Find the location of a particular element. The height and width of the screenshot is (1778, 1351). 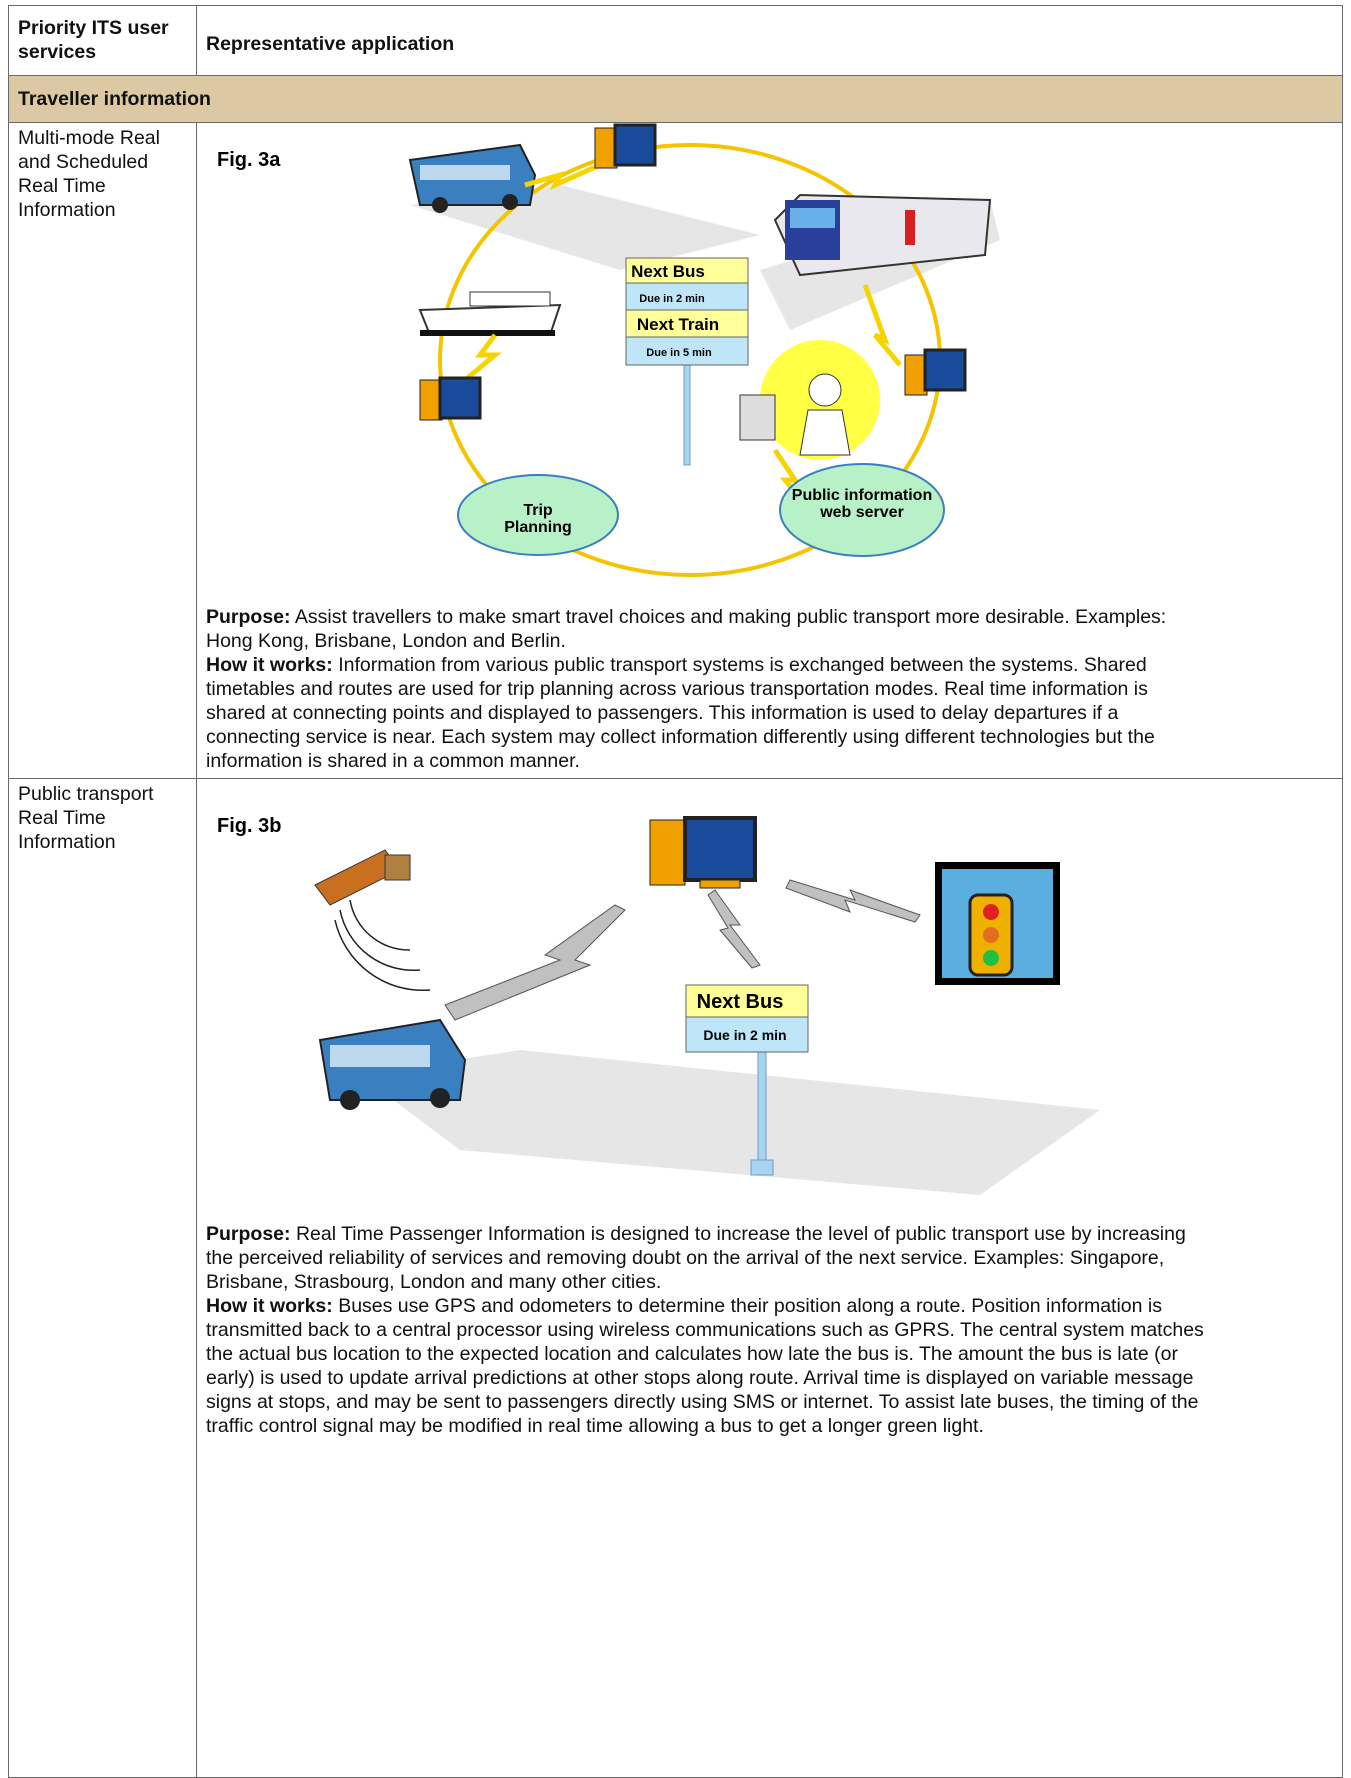

train is located at coordinates (882, 235).